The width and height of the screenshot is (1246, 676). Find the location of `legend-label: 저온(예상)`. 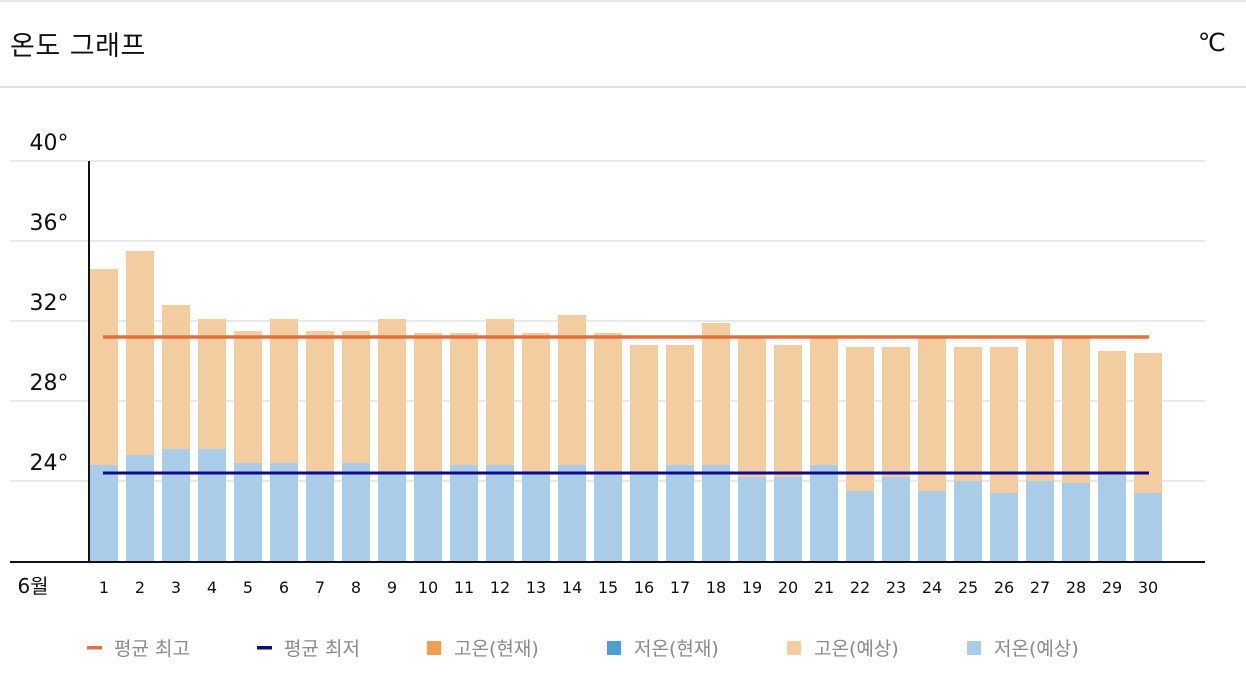

legend-label: 저온(예상) is located at coordinates (1036, 649).